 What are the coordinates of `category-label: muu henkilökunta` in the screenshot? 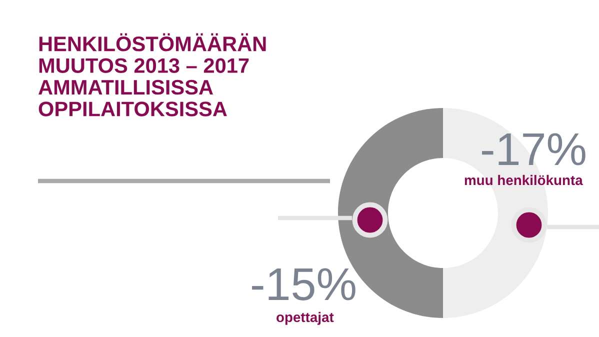 It's located at (523, 180).